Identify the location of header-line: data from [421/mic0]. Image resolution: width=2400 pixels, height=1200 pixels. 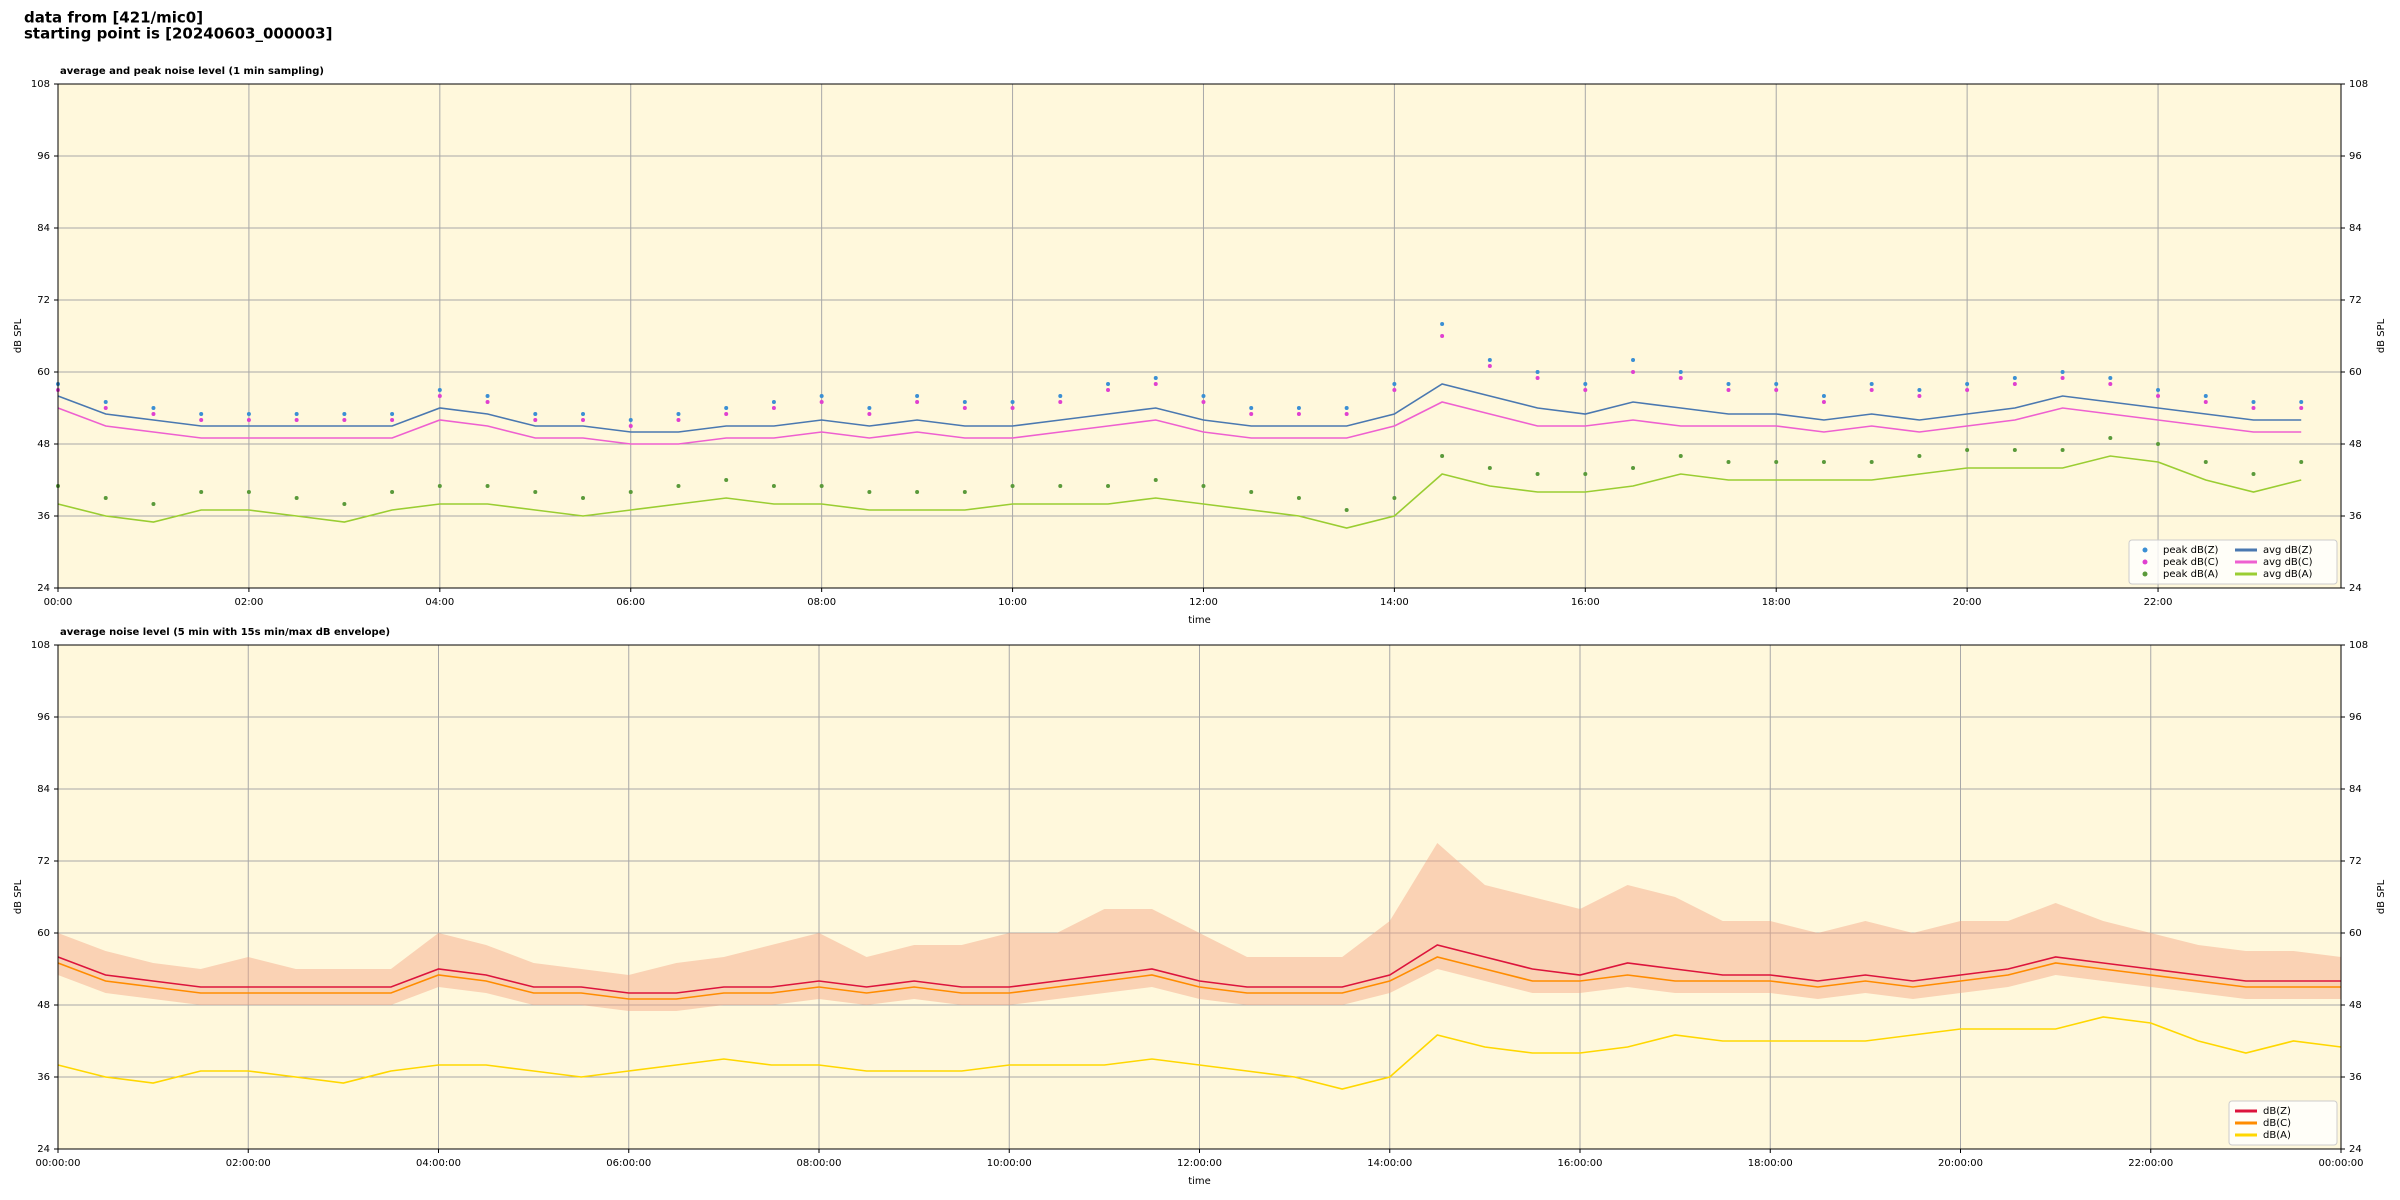
(113, 18).